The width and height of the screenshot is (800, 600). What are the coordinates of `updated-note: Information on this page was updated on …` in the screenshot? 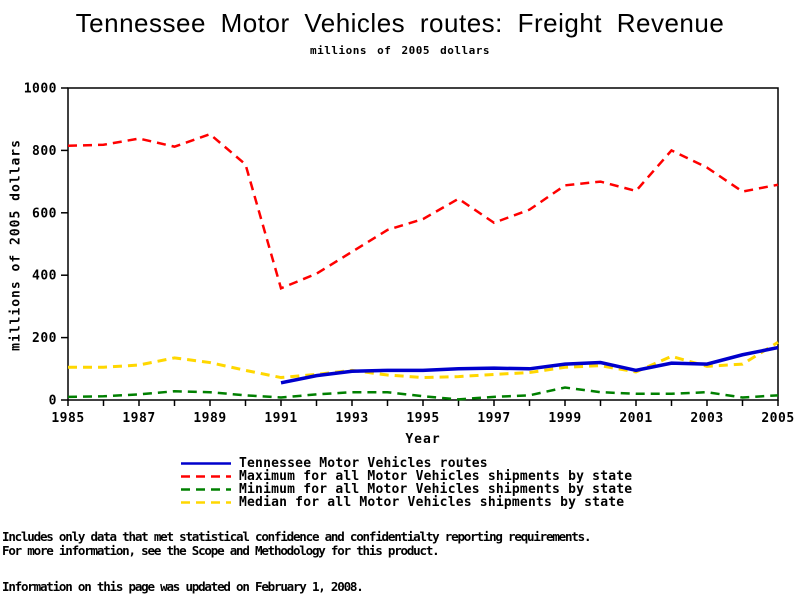 It's located at (183, 586).